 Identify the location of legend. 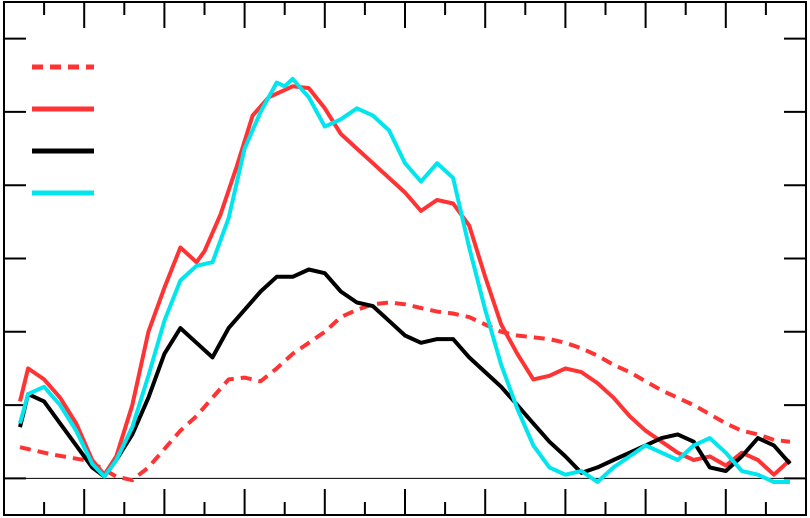
(63, 130).